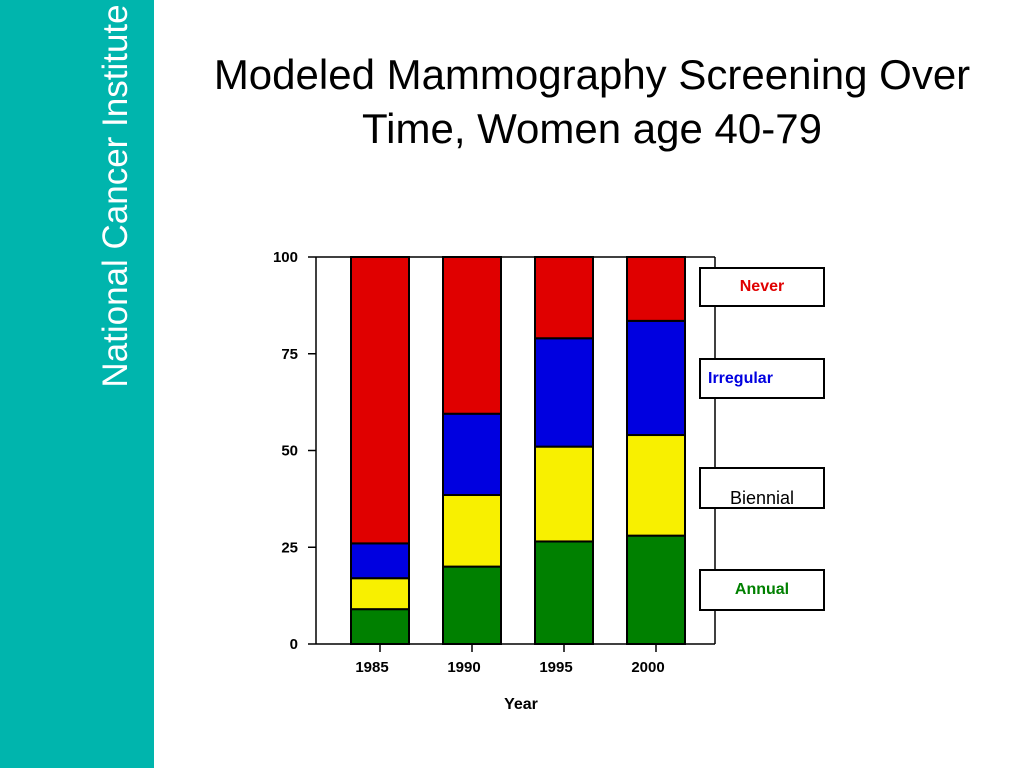 The image size is (1024, 768). What do you see at coordinates (592, 128) in the screenshot?
I see `slide-title-line-2: Time, Women age 40-79` at bounding box center [592, 128].